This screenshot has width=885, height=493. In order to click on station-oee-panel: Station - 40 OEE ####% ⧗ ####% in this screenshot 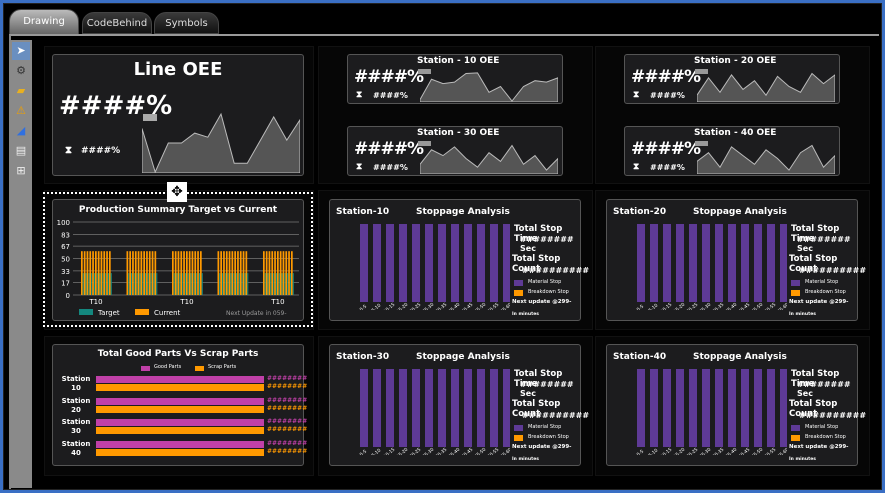, I will do `click(732, 151)`.